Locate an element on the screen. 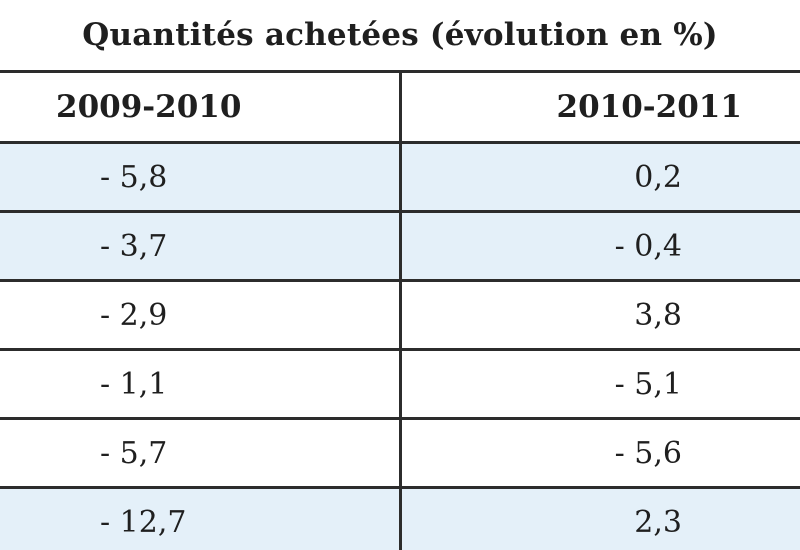  table-row: - 3,7 - 0,4 is located at coordinates (400, 246).